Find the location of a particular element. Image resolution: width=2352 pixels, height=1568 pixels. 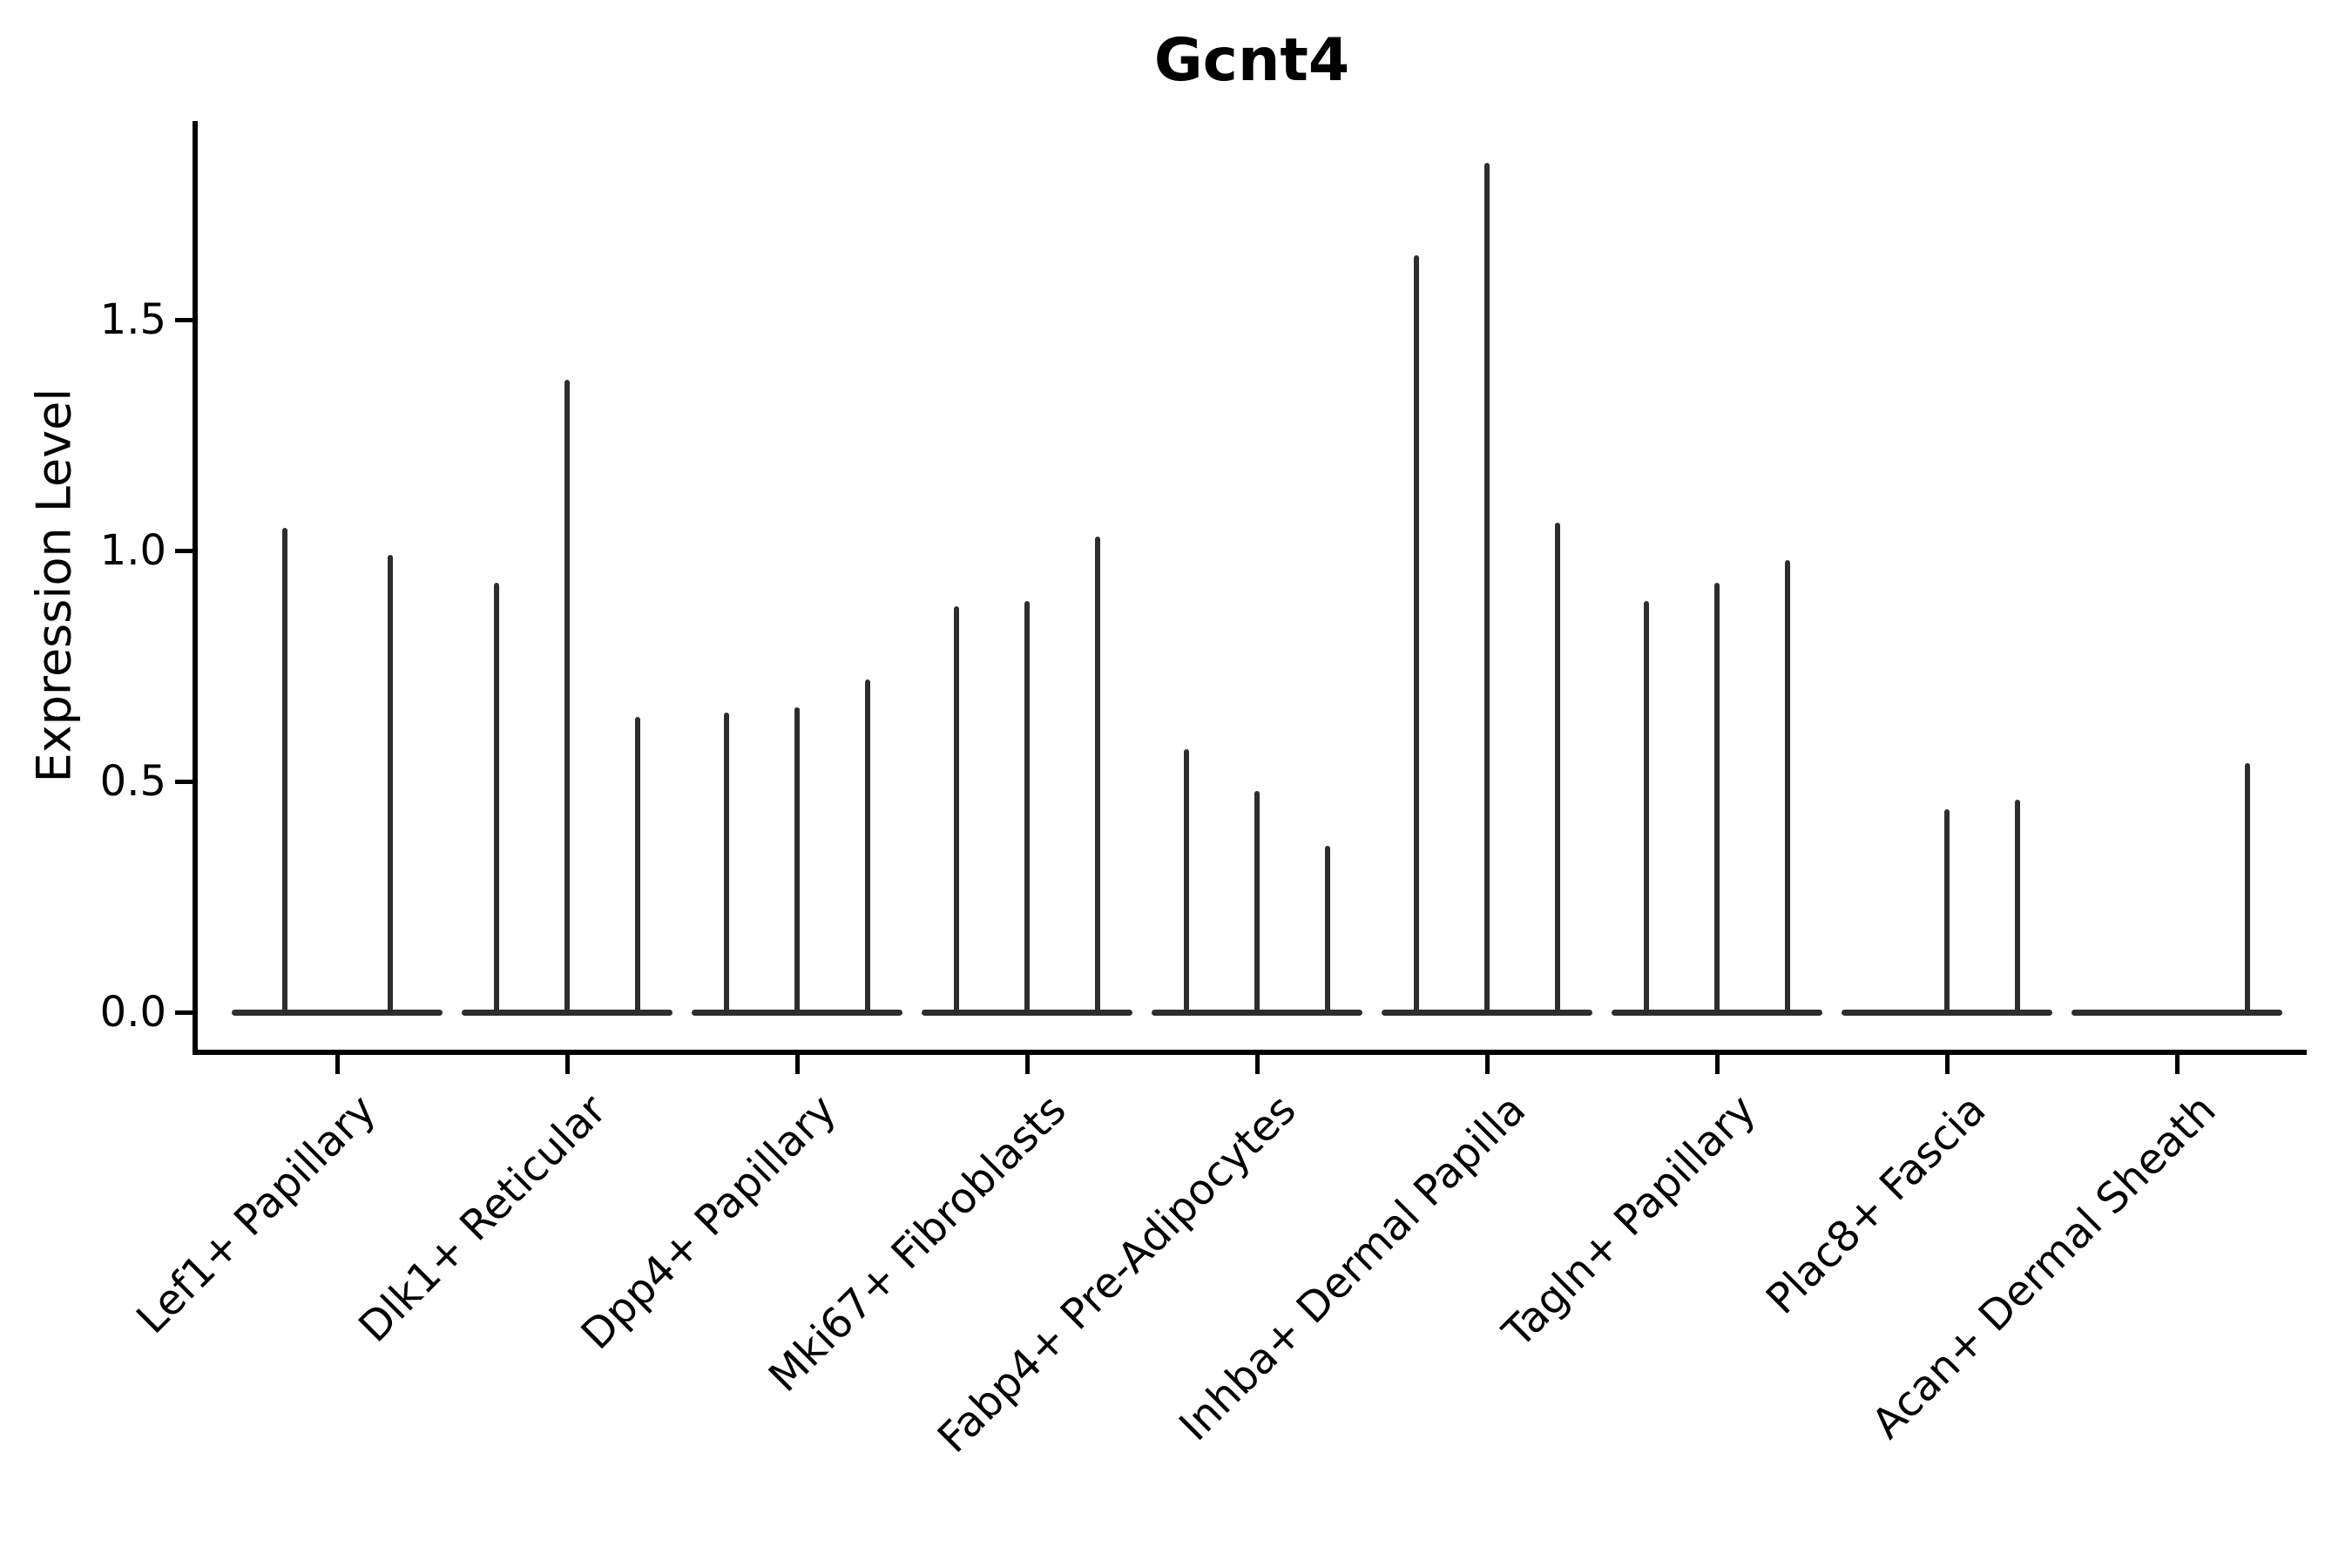

y-tick-label: 1.5 is located at coordinates (132, 319).